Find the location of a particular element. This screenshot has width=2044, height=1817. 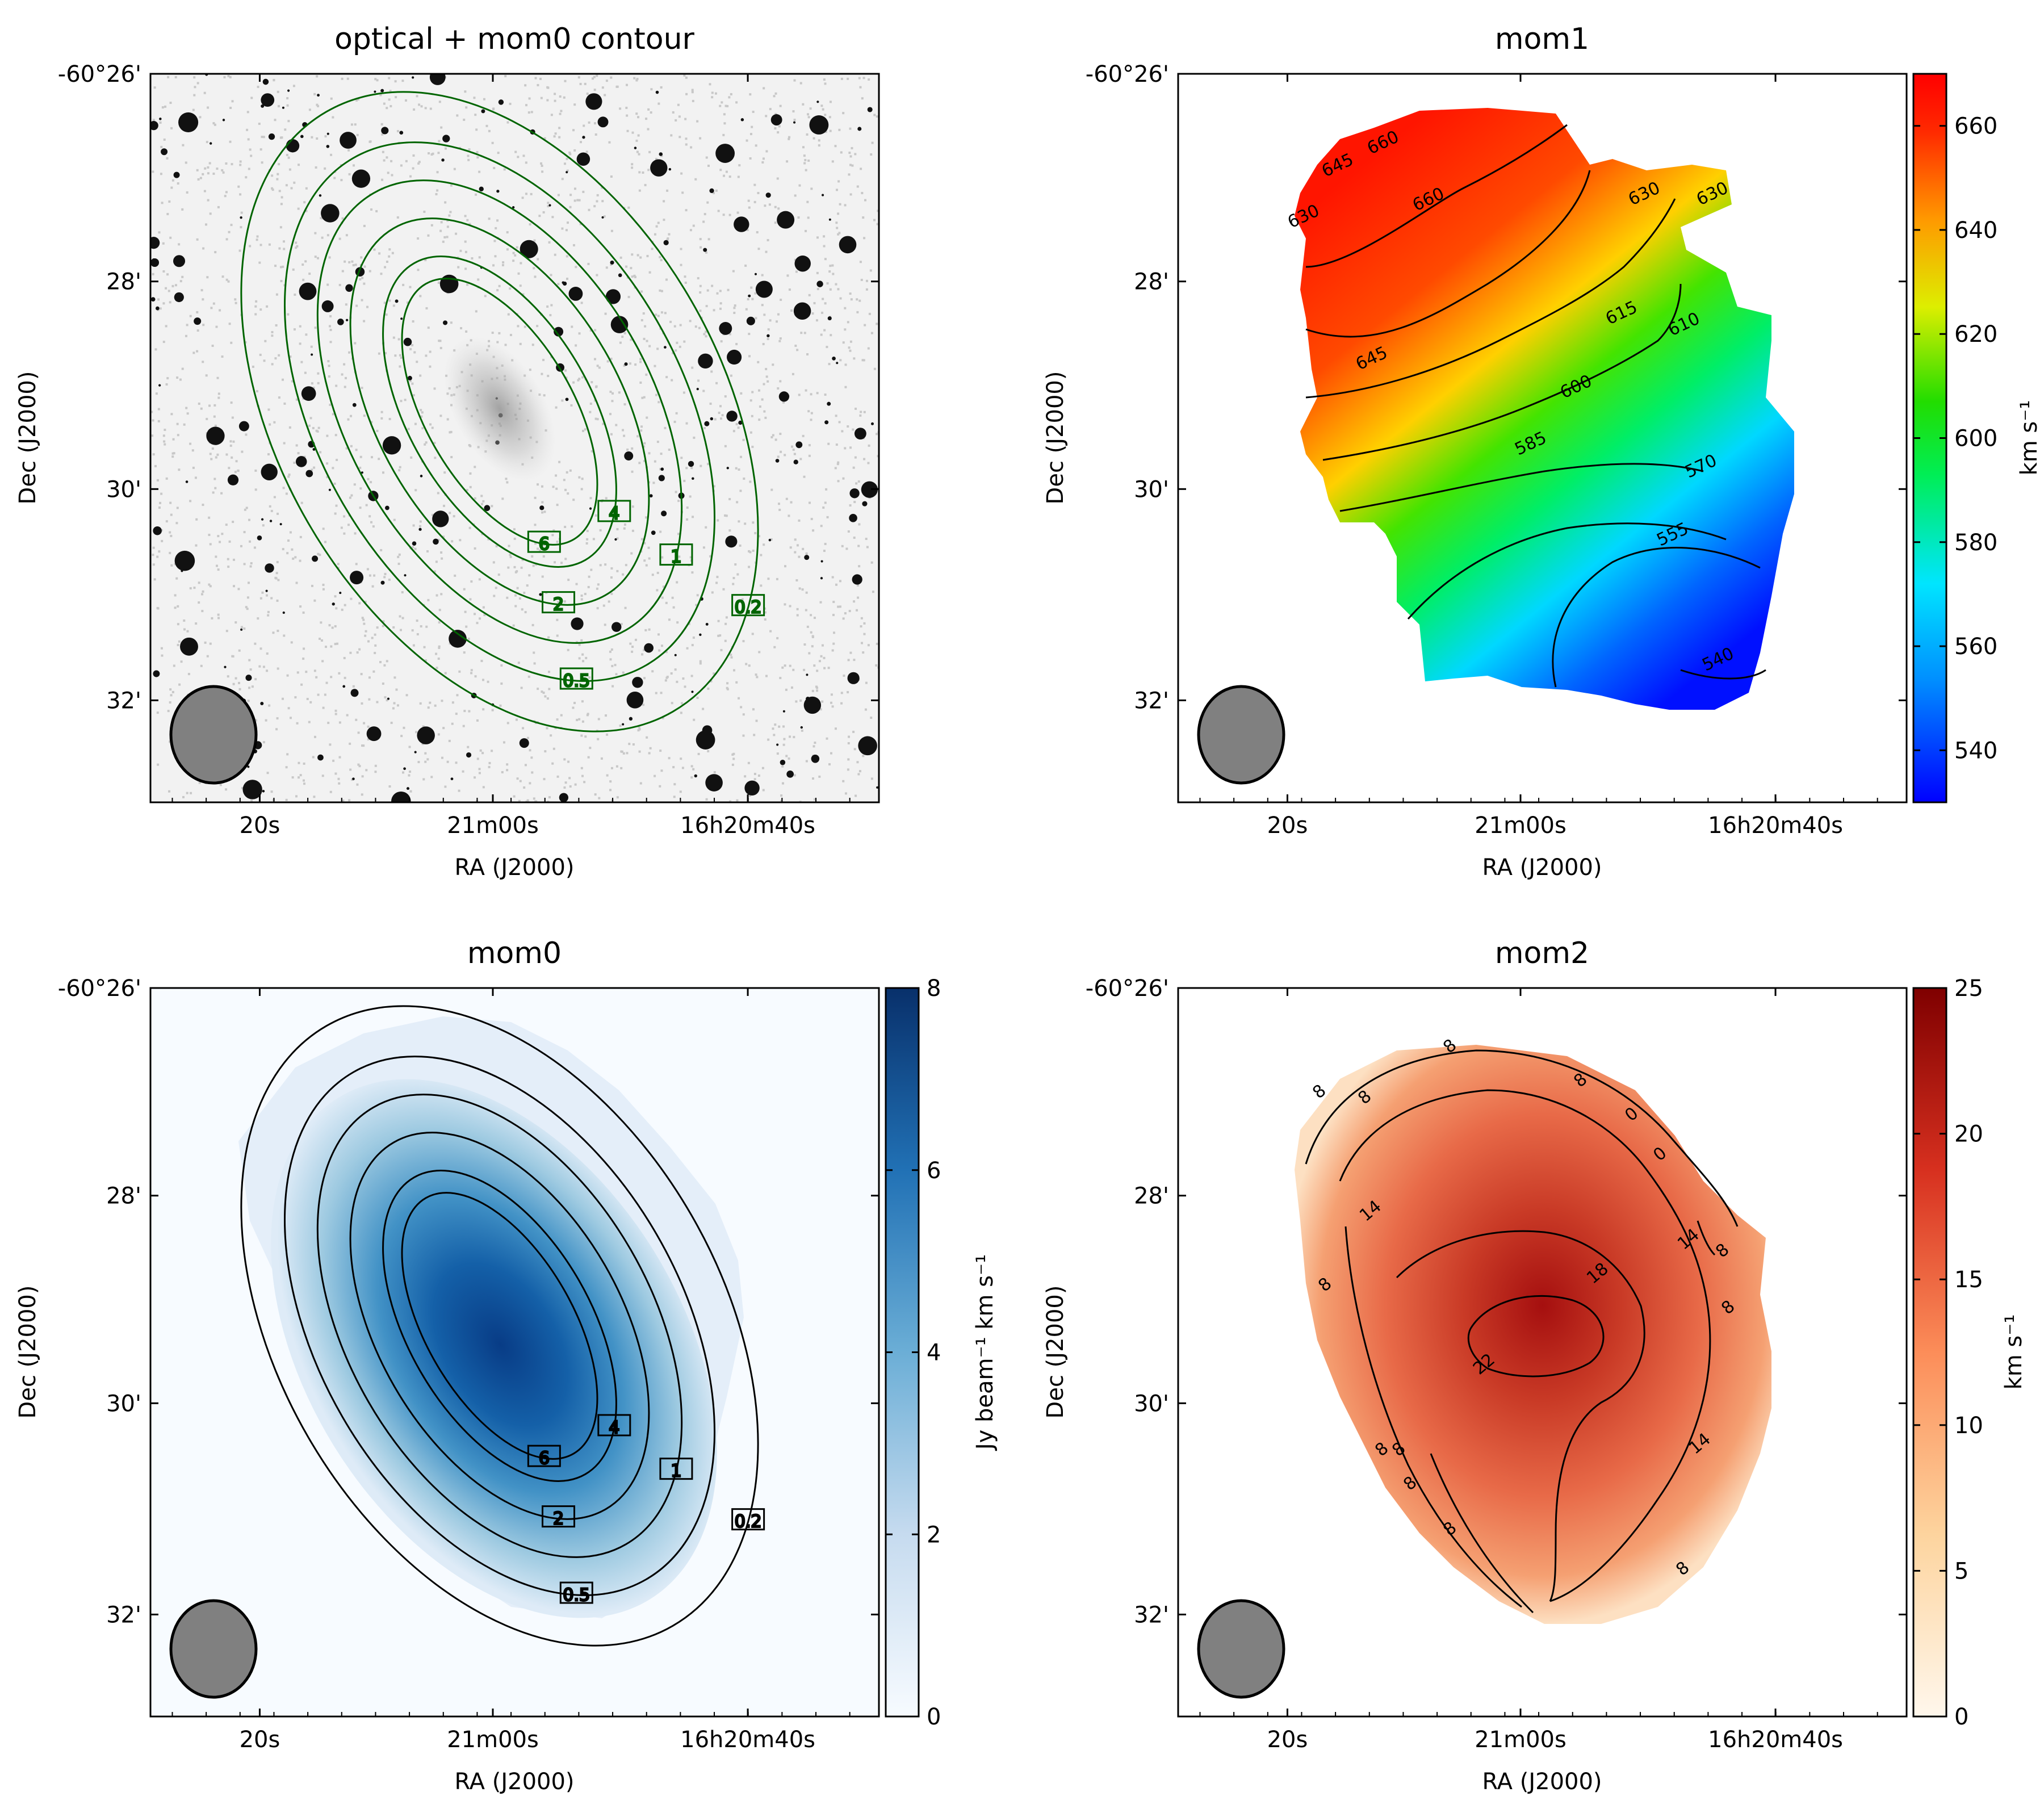

y-tick-label: -60°26' is located at coordinates (1127, 74).